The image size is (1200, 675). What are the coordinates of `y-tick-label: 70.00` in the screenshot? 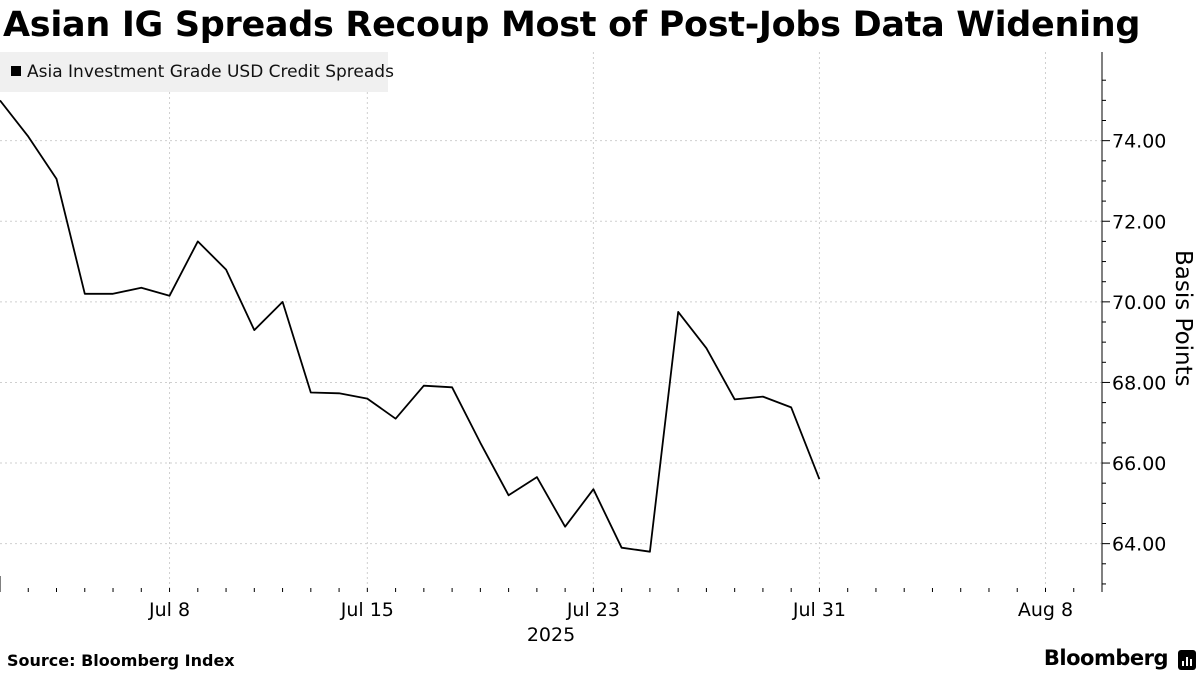 It's located at (1139, 303).